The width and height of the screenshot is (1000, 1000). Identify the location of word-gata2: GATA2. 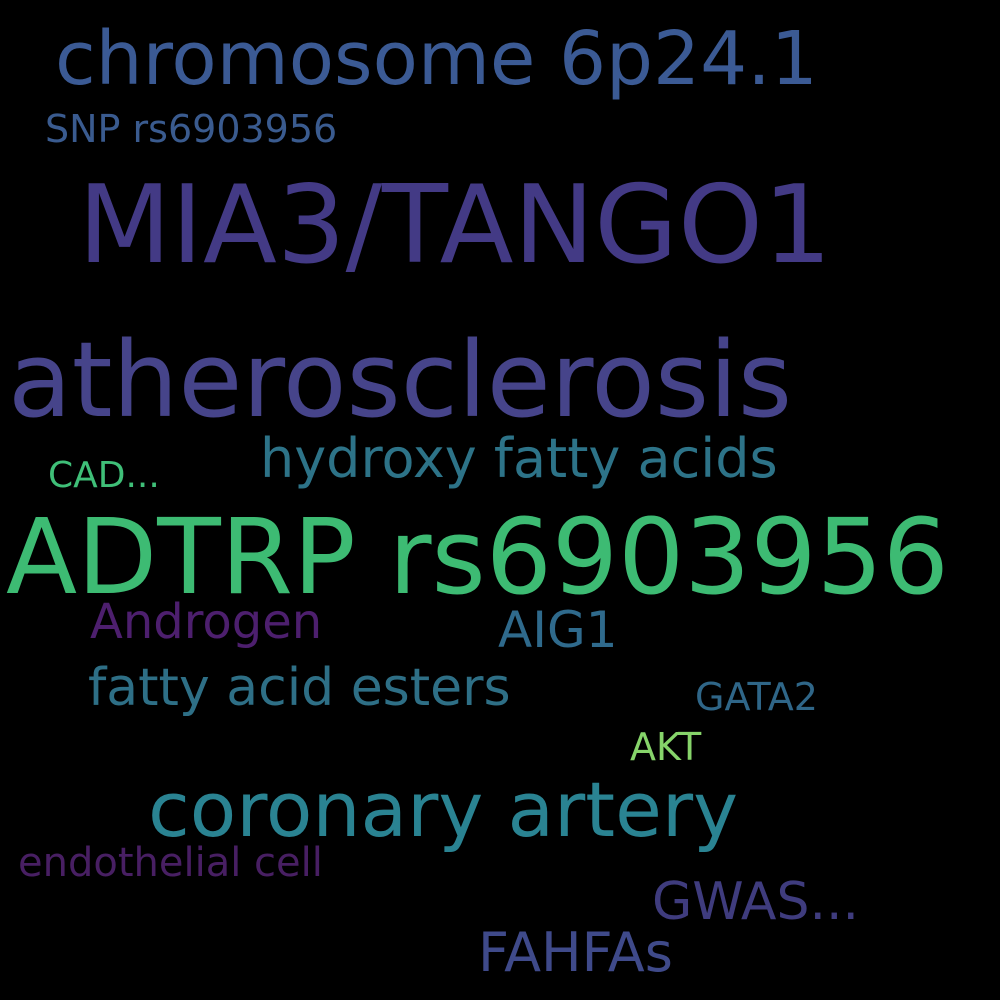
(756, 697).